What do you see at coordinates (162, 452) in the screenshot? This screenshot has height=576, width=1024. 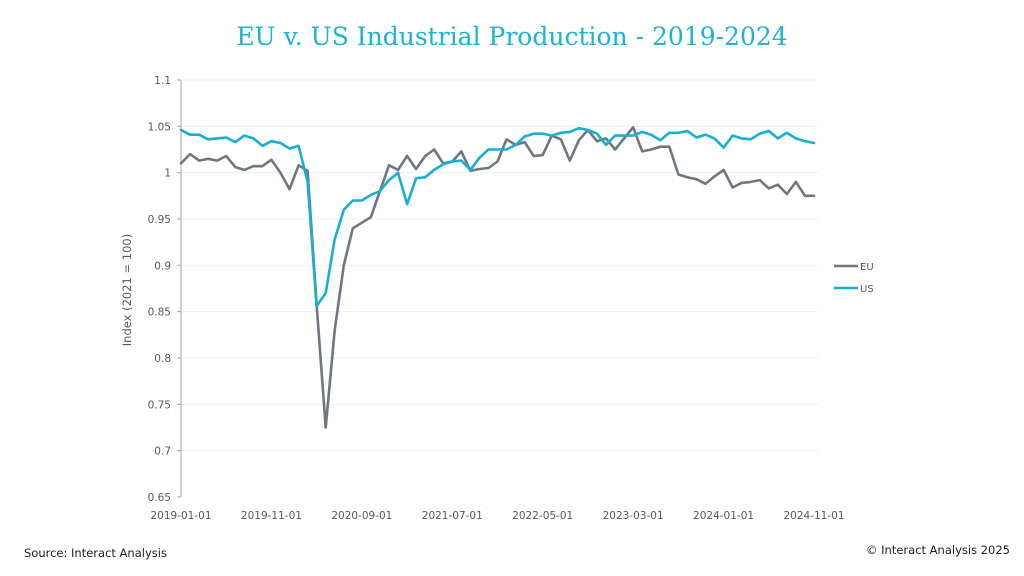 I see `y-tick-label: 0.7` at bounding box center [162, 452].